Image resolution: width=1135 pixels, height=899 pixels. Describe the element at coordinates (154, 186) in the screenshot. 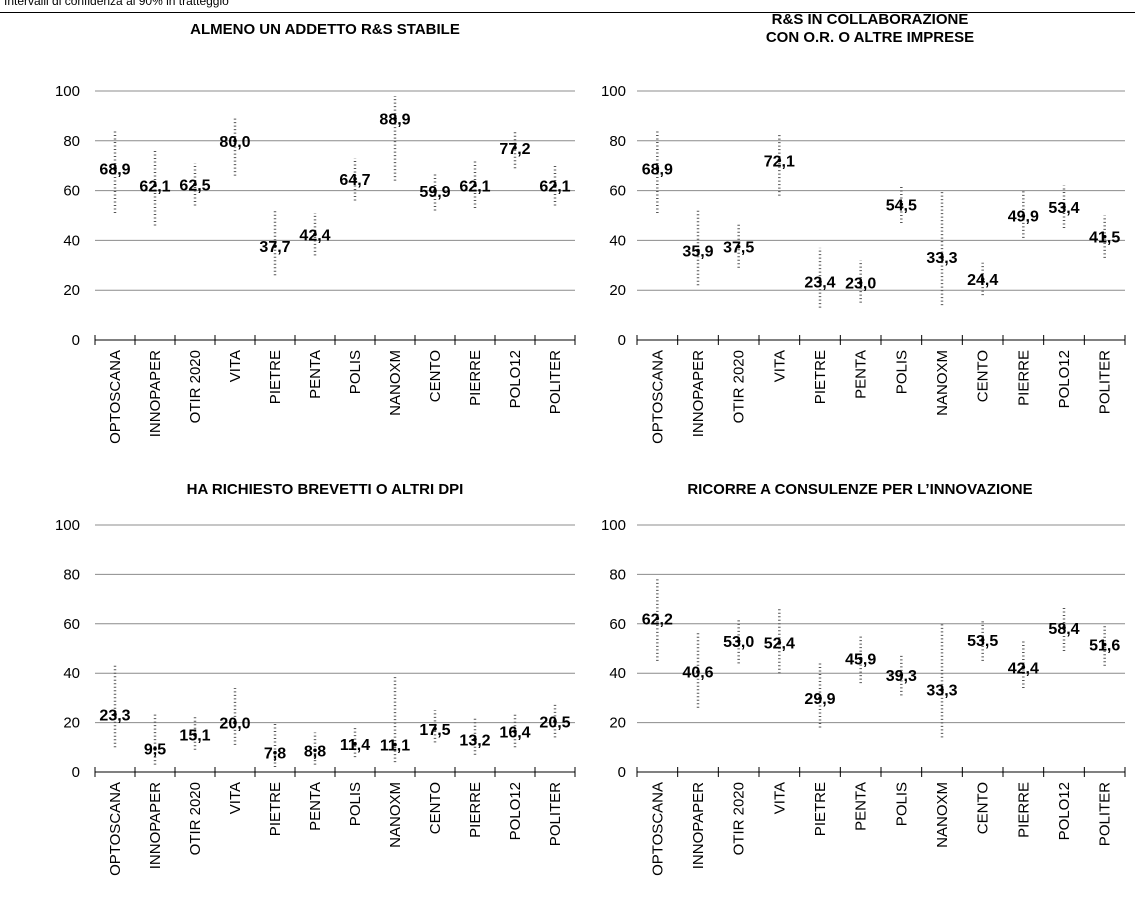

I see `data-label: 62,1` at that location.